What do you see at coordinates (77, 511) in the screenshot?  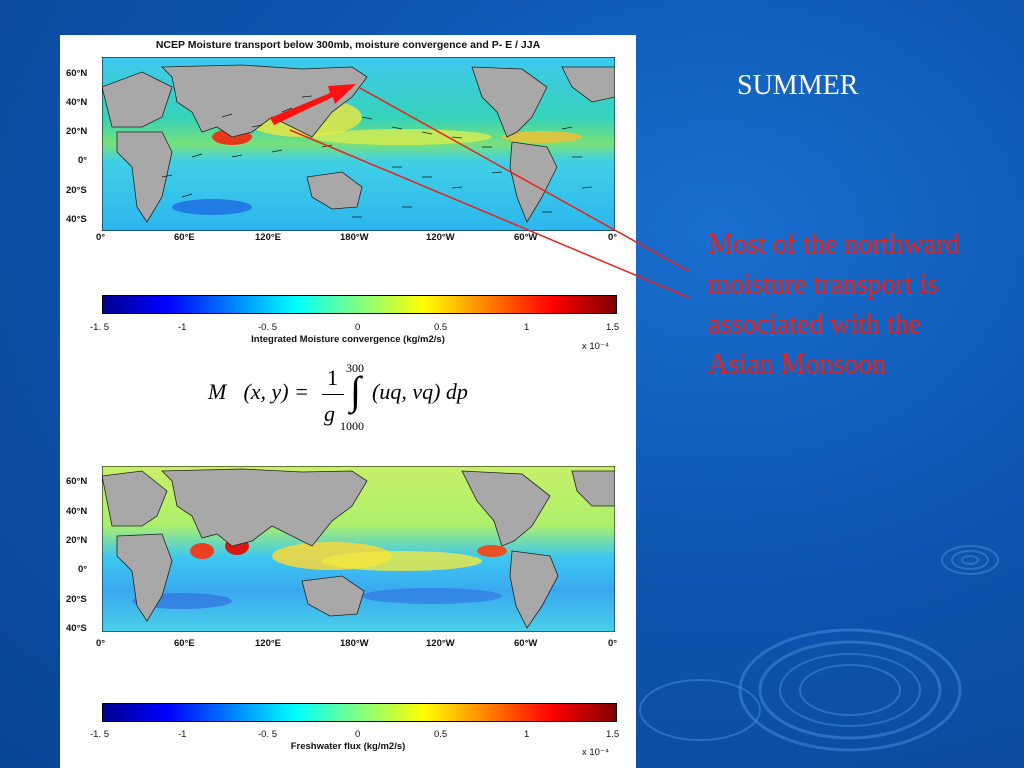 I see `bottom-lat-label: 40°N` at bounding box center [77, 511].